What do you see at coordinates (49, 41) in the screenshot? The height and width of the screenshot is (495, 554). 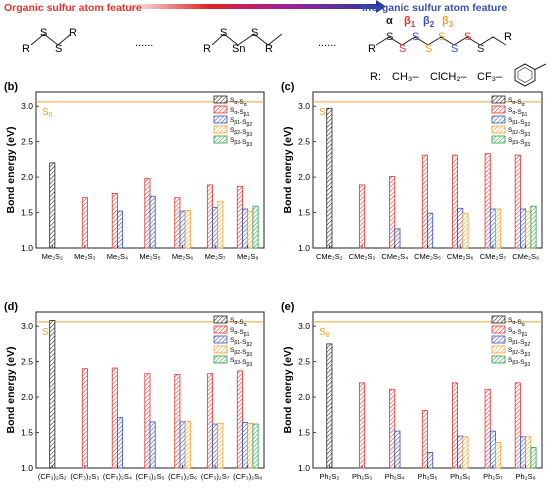 I see `molecule-disulfide: R S S R` at bounding box center [49, 41].